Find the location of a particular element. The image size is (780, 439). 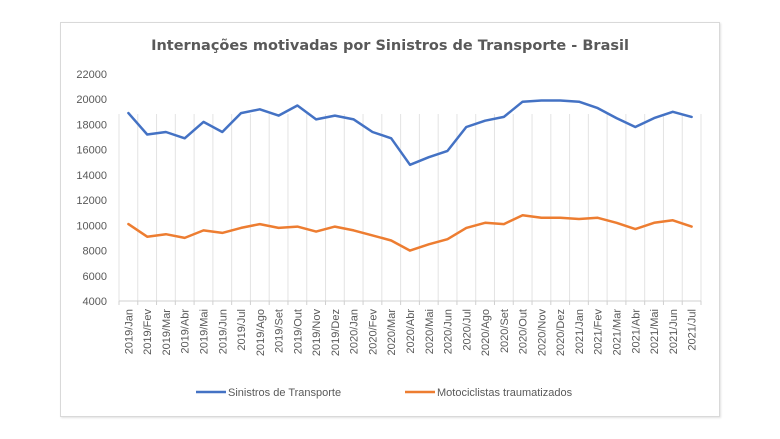

y-tick-label: 6000 is located at coordinates (95, 277).